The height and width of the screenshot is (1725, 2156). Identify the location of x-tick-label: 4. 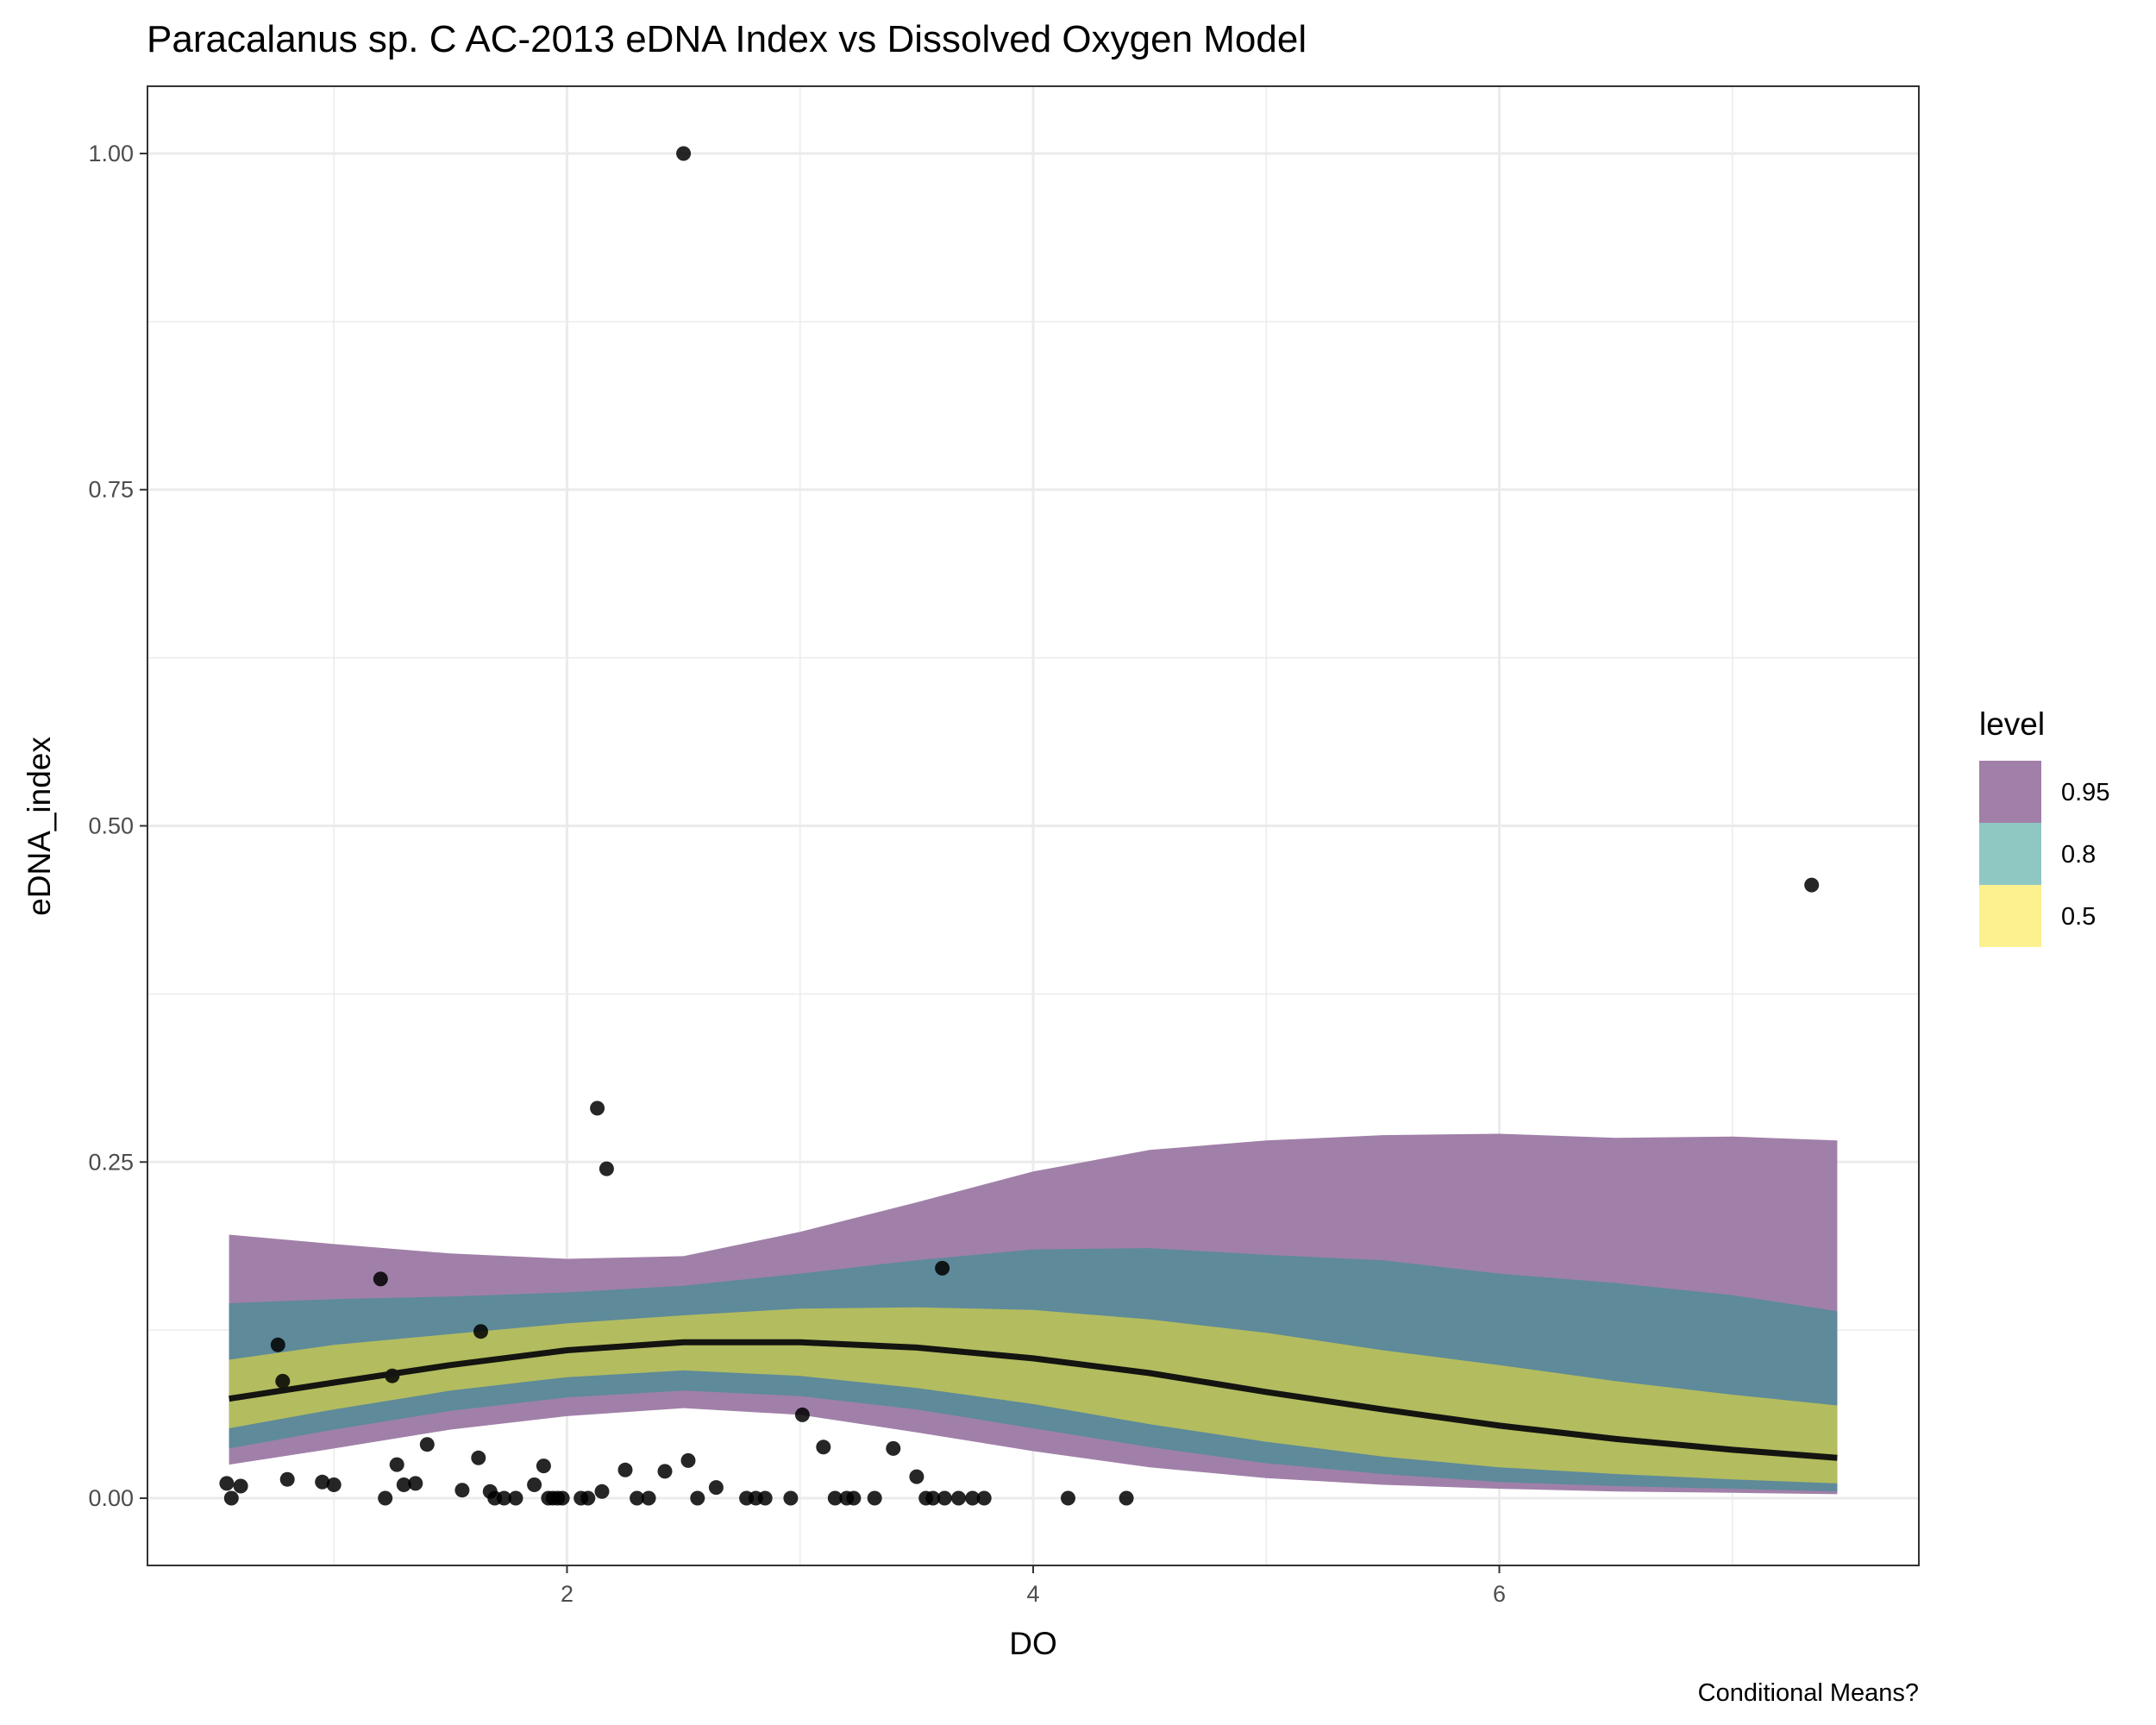
(1032, 1594).